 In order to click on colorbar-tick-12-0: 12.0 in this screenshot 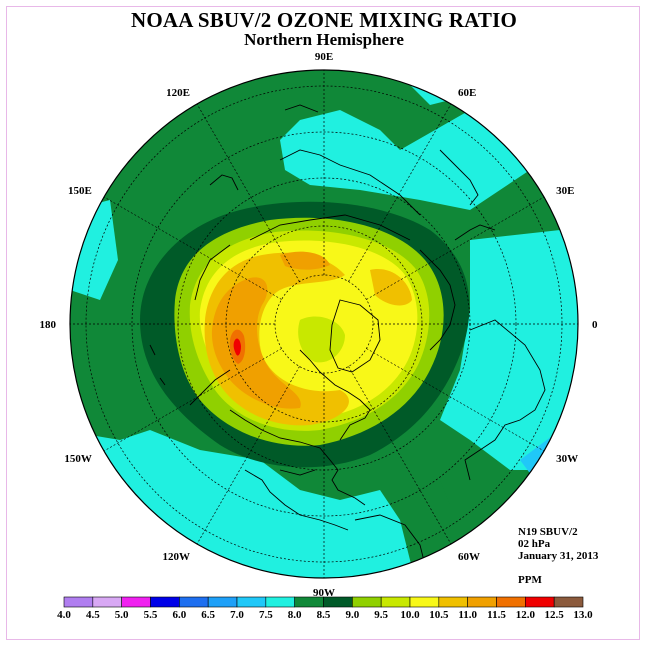, I will do `click(526, 615)`.